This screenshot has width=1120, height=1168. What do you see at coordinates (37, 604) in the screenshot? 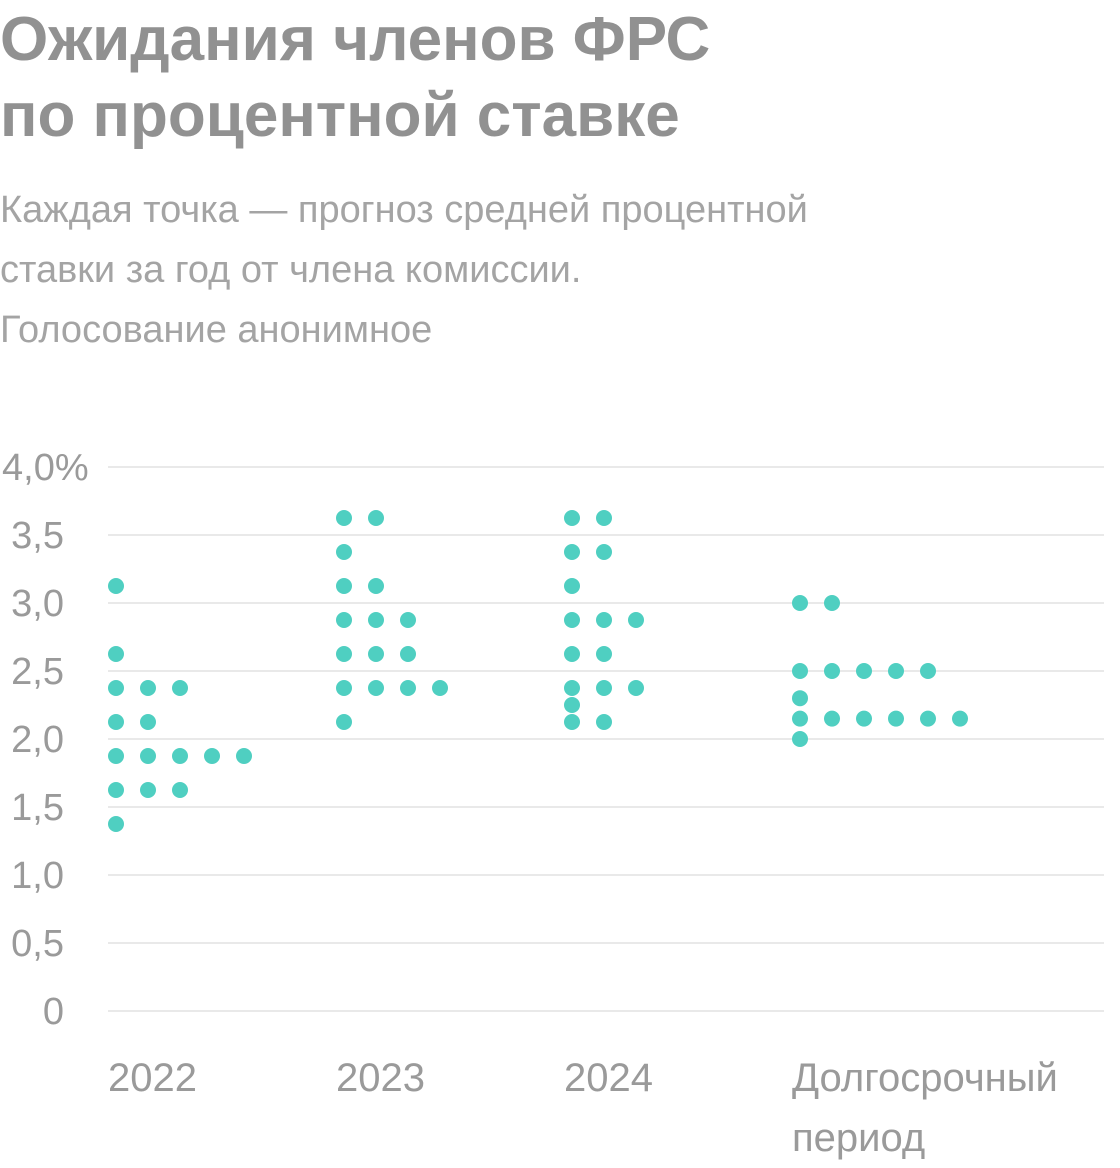
I see `y-tick-label: 3,0` at bounding box center [37, 604].